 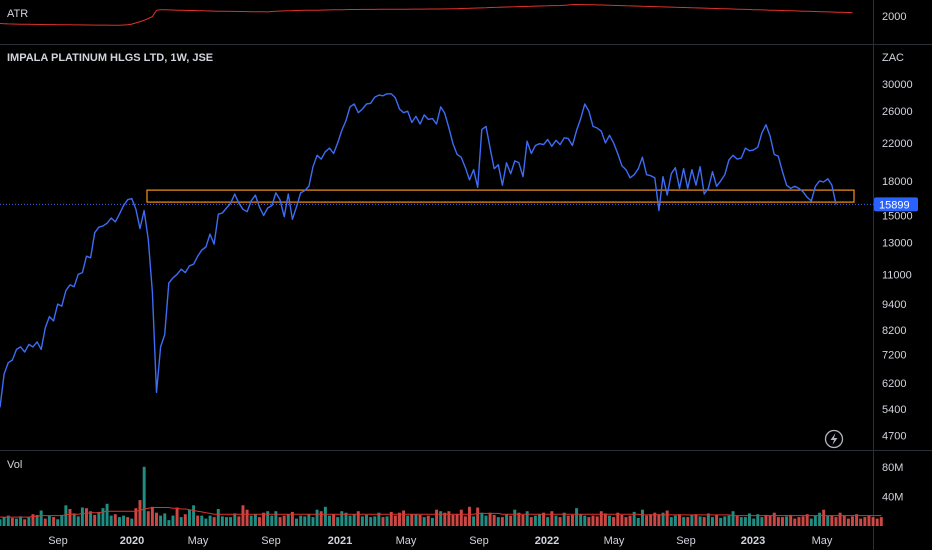 What do you see at coordinates (894, 437) in the screenshot?
I see `price-tick: 4700` at bounding box center [894, 437].